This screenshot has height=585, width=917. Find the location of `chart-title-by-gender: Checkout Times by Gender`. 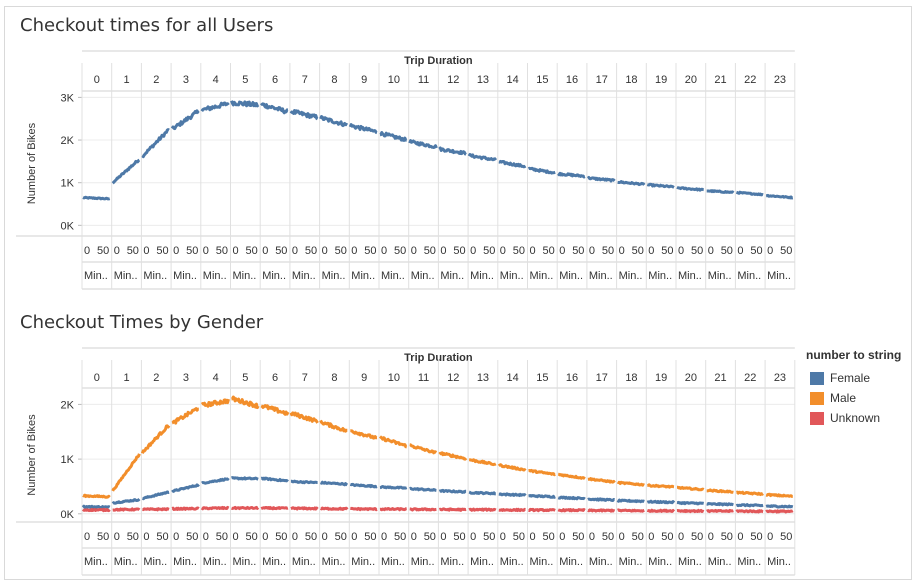

chart-title-by-gender: Checkout Times by Gender is located at coordinates (142, 322).